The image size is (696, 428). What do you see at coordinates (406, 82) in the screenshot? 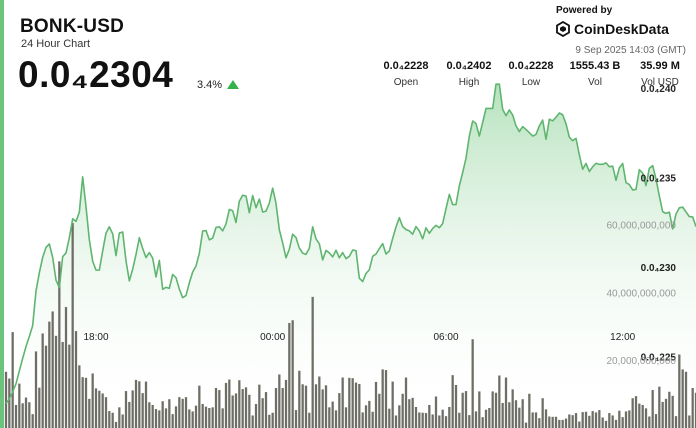
I see `stat-label: Open` at bounding box center [406, 82].